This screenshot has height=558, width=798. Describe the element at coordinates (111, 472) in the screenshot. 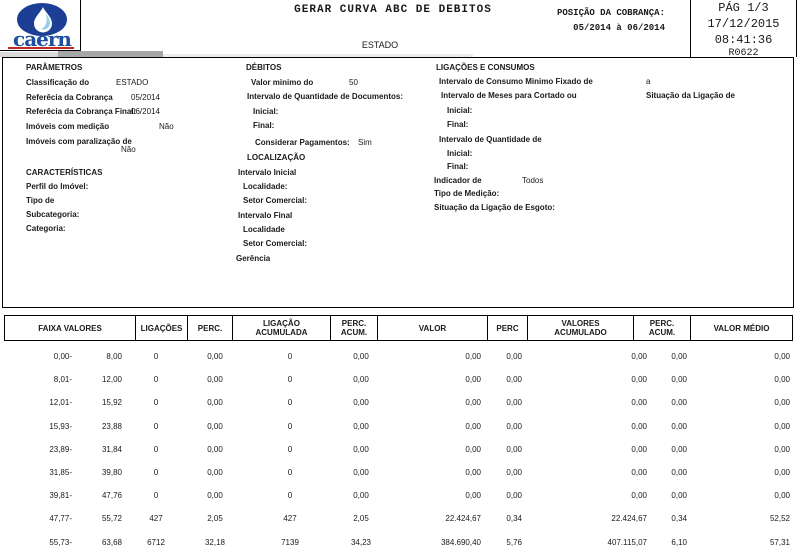

I see `table-cell: 39,80` at that location.